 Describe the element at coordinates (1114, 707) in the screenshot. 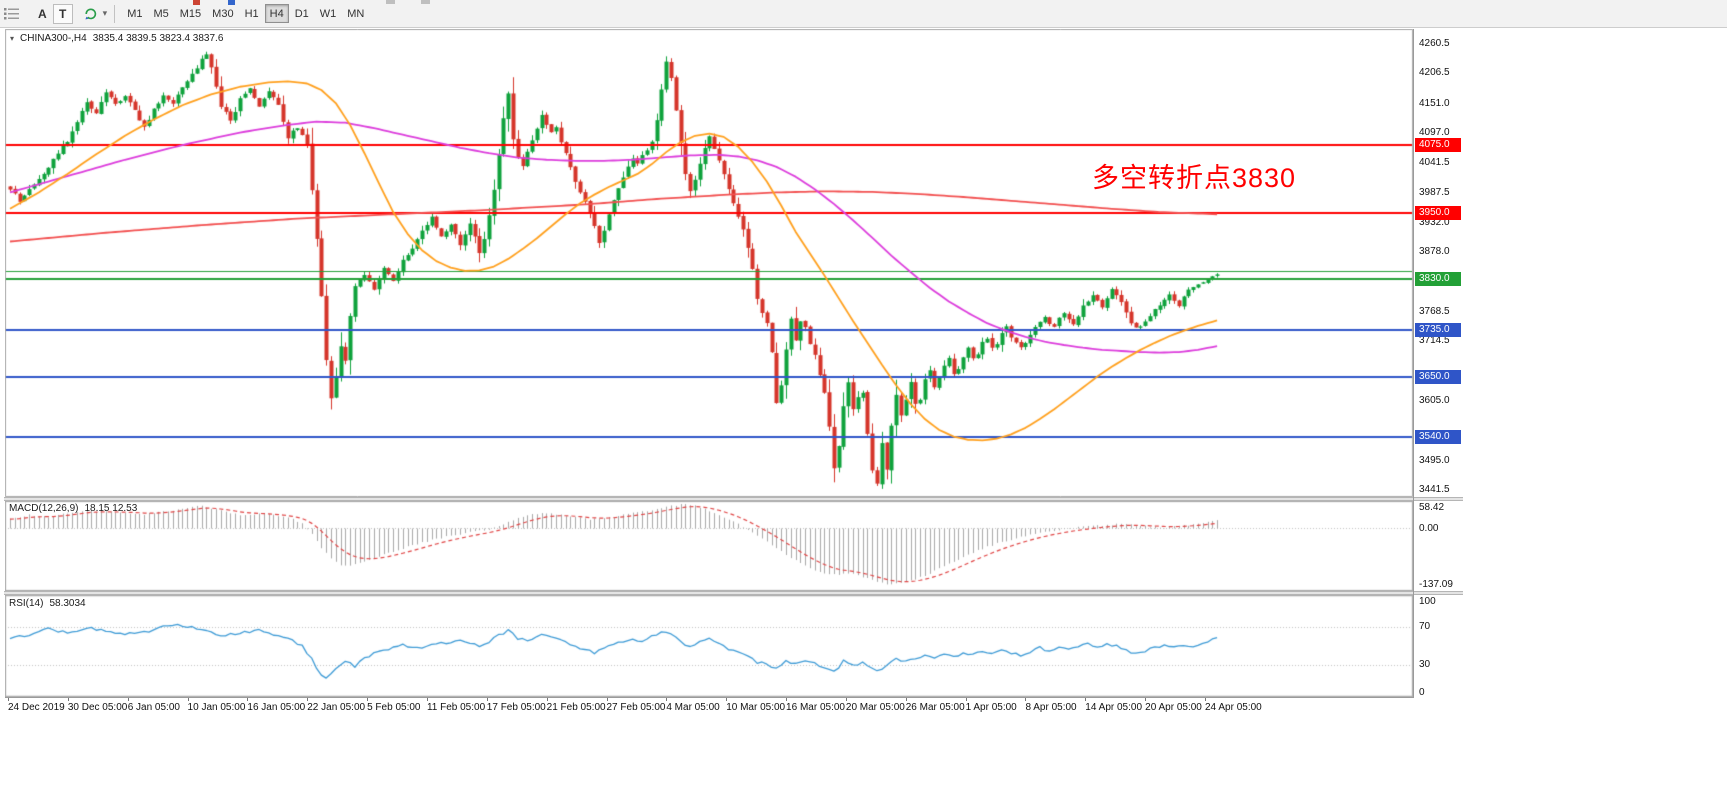

I see `time-axis-label: 14 Apr 05:00` at that location.